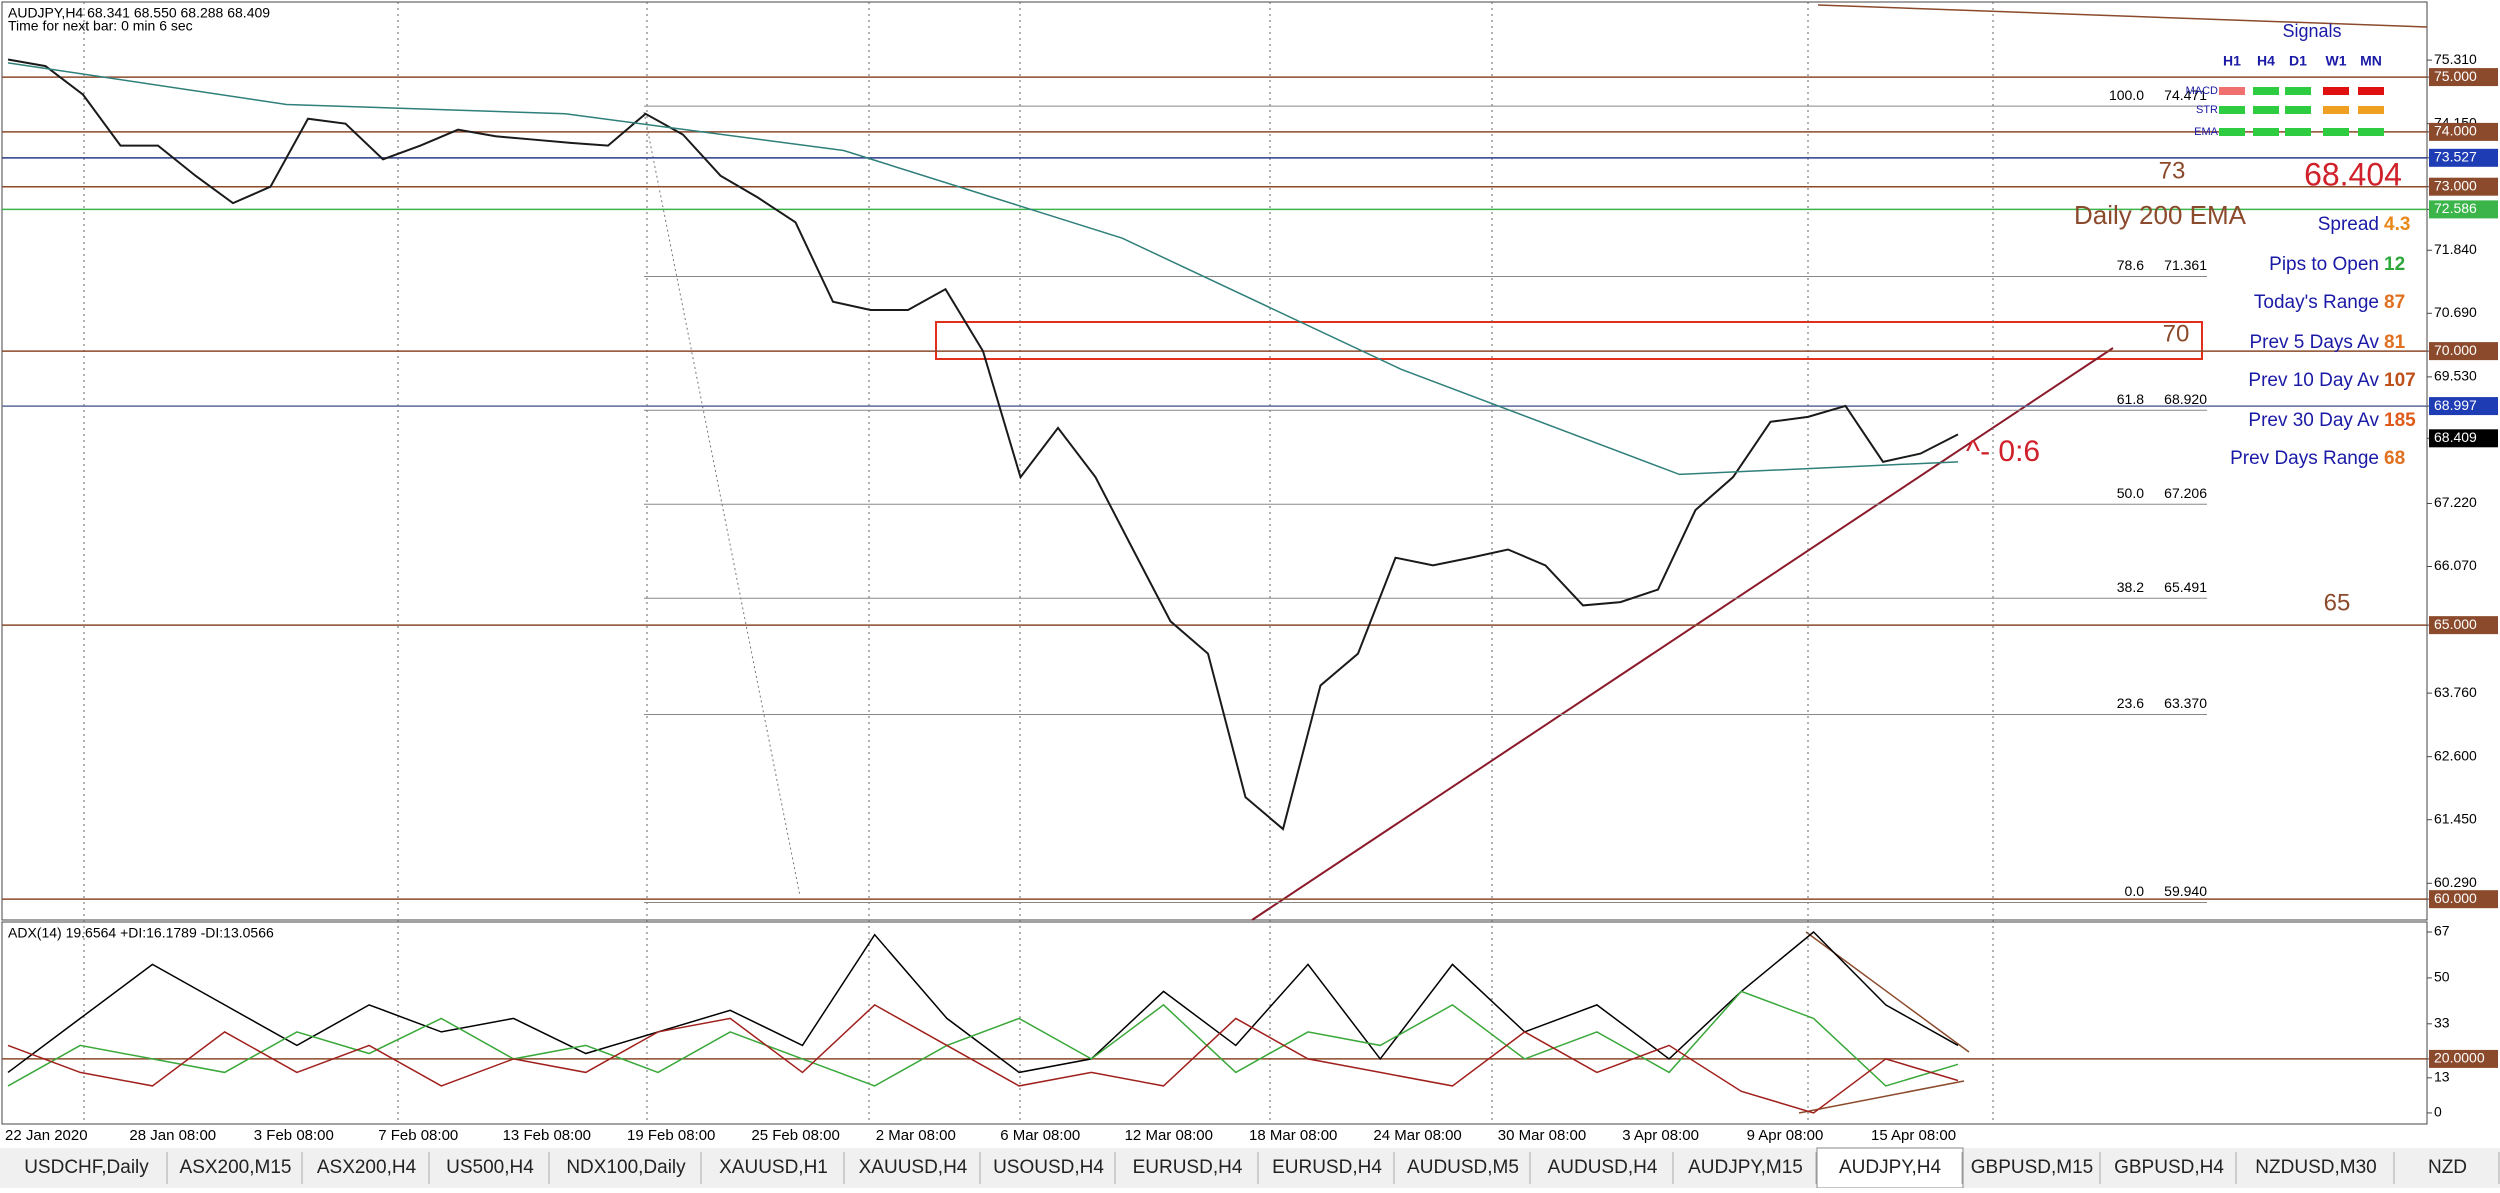  I want to click on stat-label: Prev 5 Days Av, so click(2314, 342).